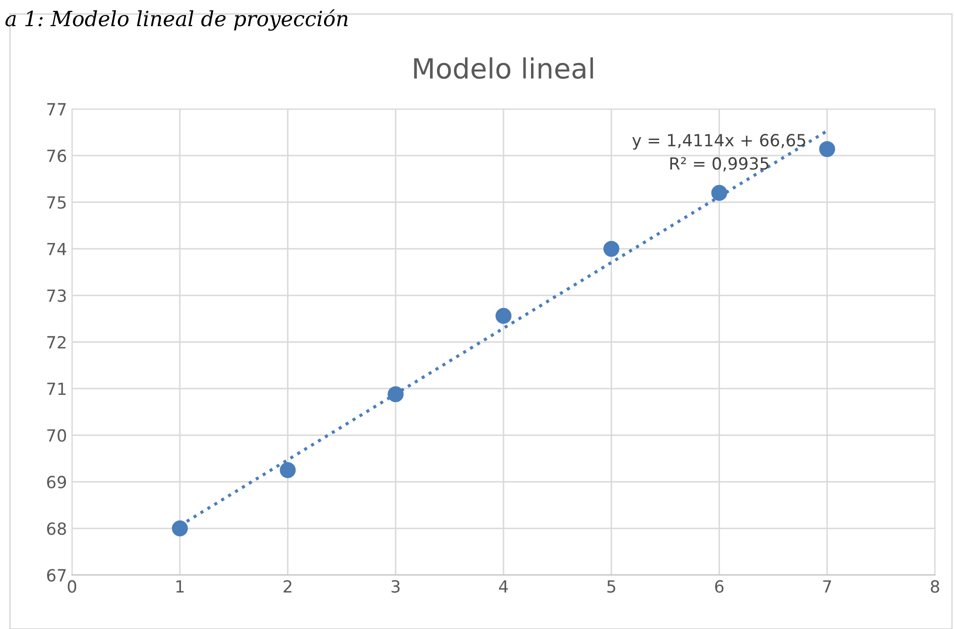  I want to click on annotation: R² = 0,9935, so click(719, 164).